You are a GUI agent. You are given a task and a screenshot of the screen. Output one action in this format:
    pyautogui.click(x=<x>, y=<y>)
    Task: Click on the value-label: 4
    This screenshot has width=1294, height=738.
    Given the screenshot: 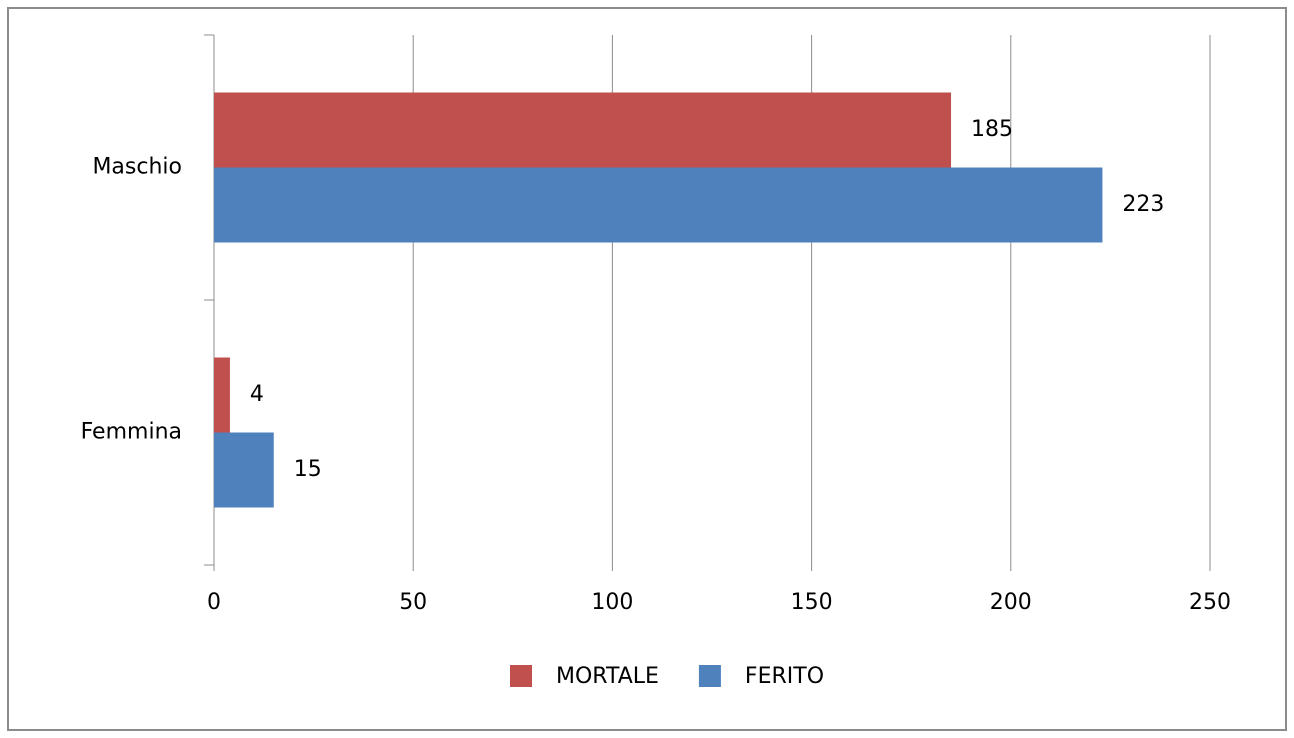 What is the action you would take?
    pyautogui.click(x=257, y=394)
    